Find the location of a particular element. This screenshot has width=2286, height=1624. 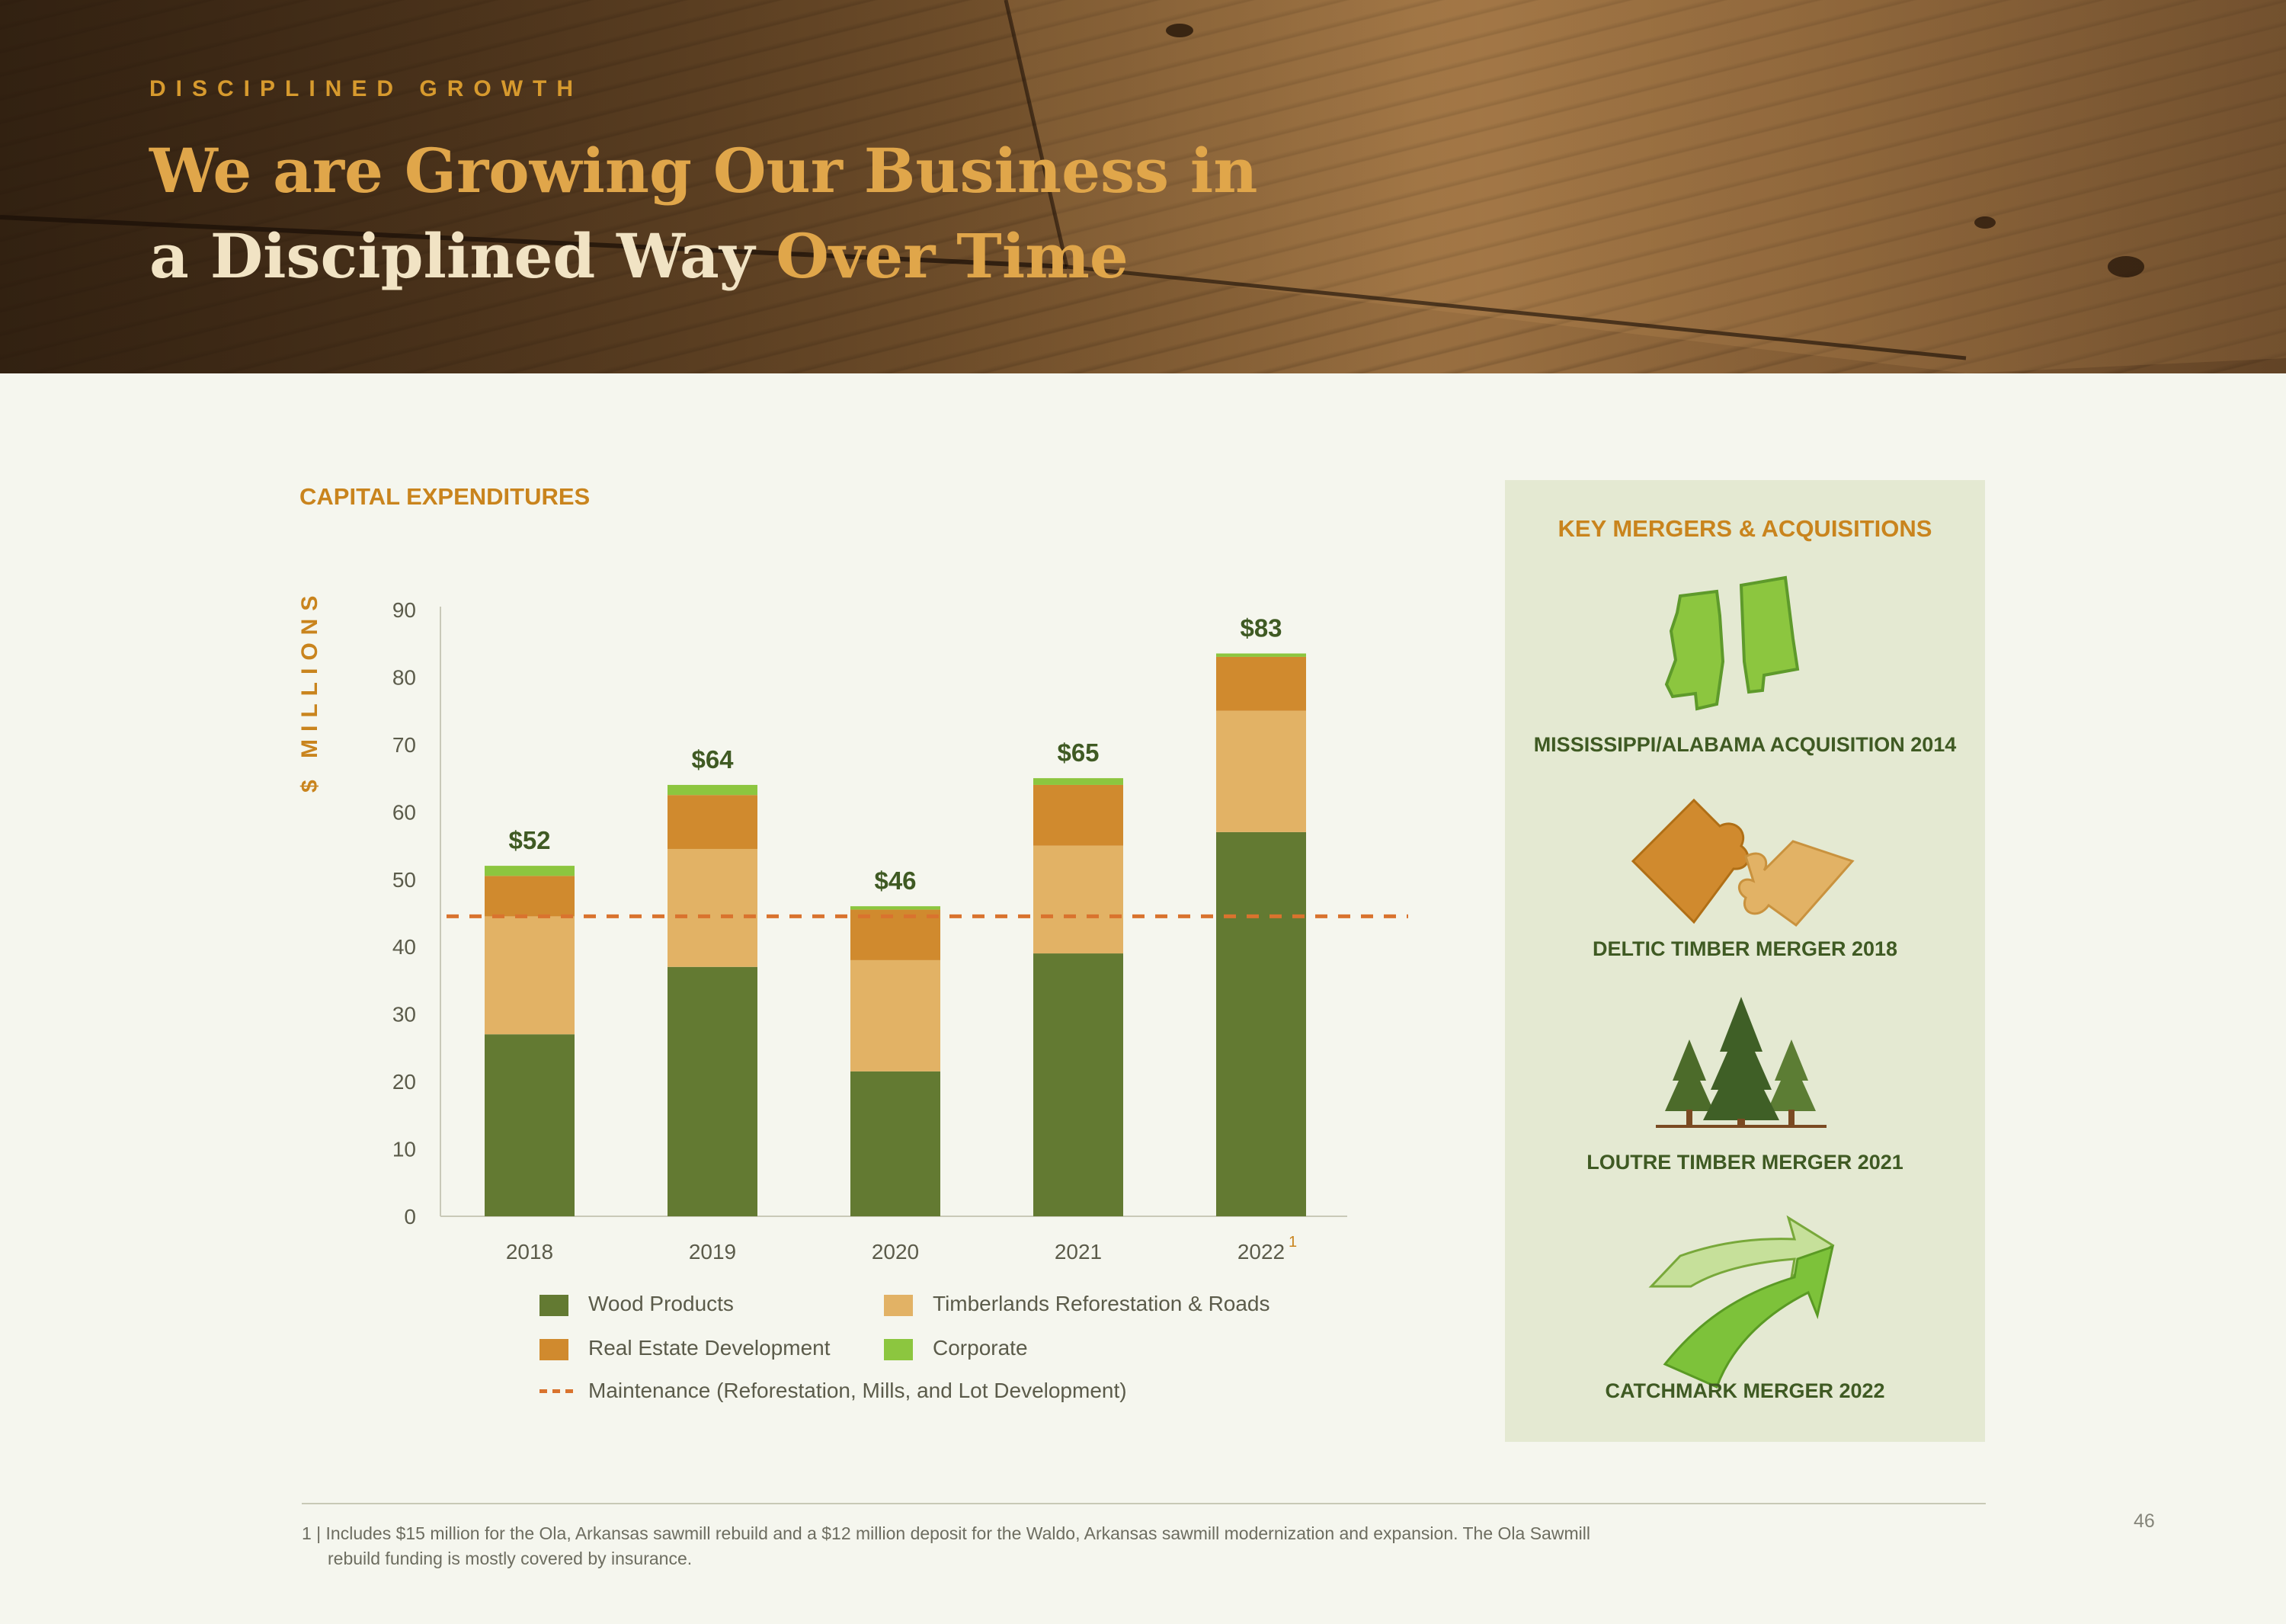

bar-segment-corporate-2019 is located at coordinates (712, 790).